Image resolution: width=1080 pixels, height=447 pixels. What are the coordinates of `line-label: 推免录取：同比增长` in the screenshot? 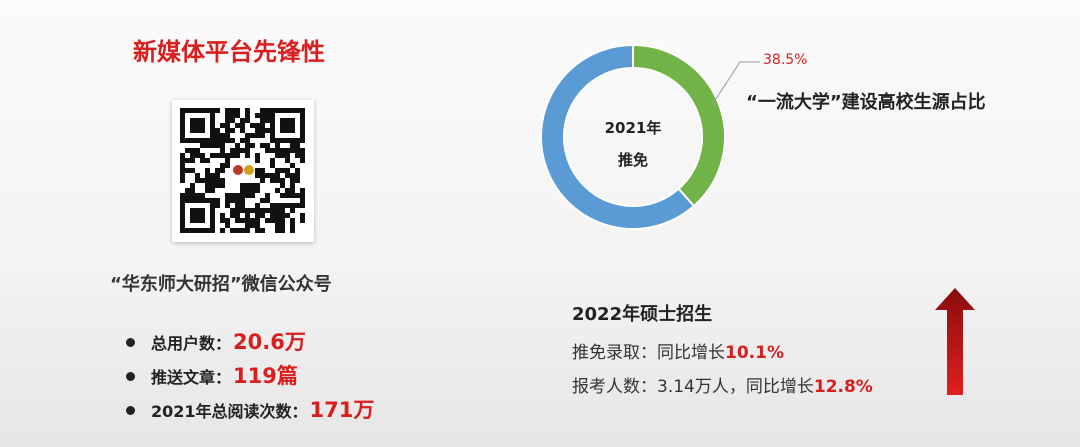 It's located at (648, 353).